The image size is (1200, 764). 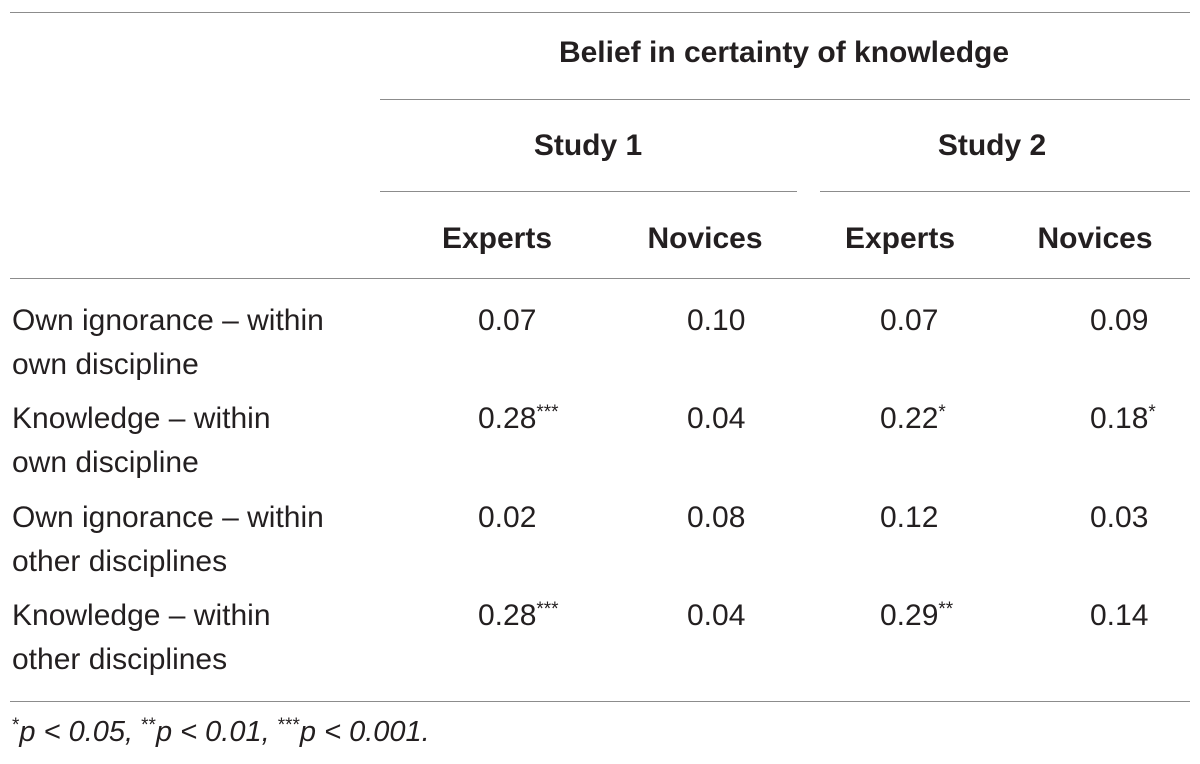 What do you see at coordinates (600, 278) in the screenshot?
I see `header-bottom-rule` at bounding box center [600, 278].